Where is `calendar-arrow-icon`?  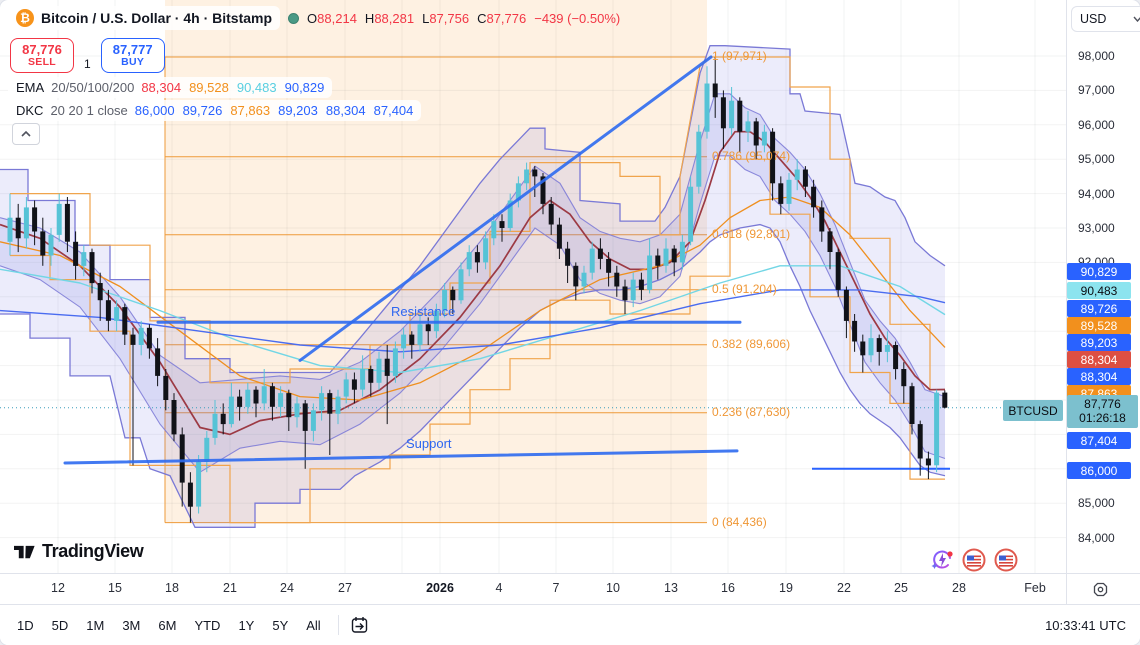
calendar-arrow-icon is located at coordinates (359, 625).